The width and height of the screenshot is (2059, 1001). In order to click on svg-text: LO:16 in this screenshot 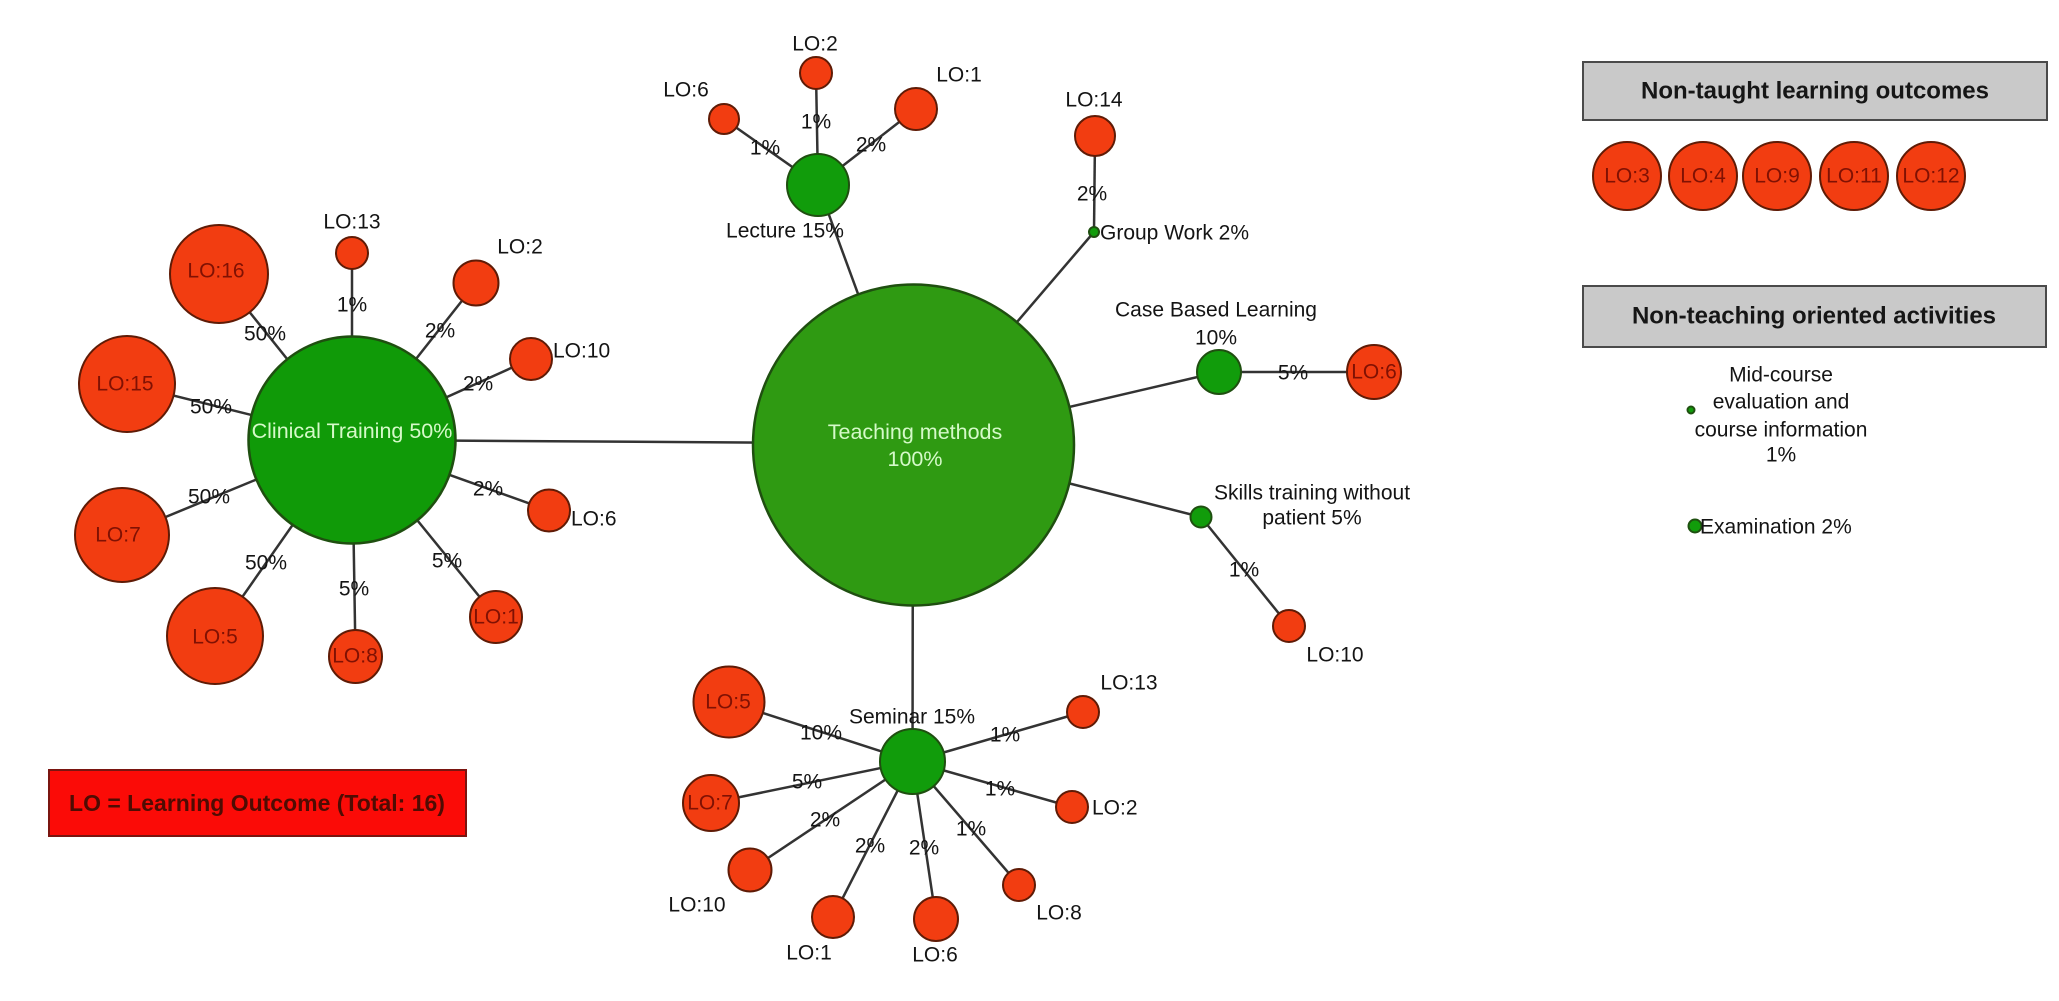, I will do `click(215, 271)`.